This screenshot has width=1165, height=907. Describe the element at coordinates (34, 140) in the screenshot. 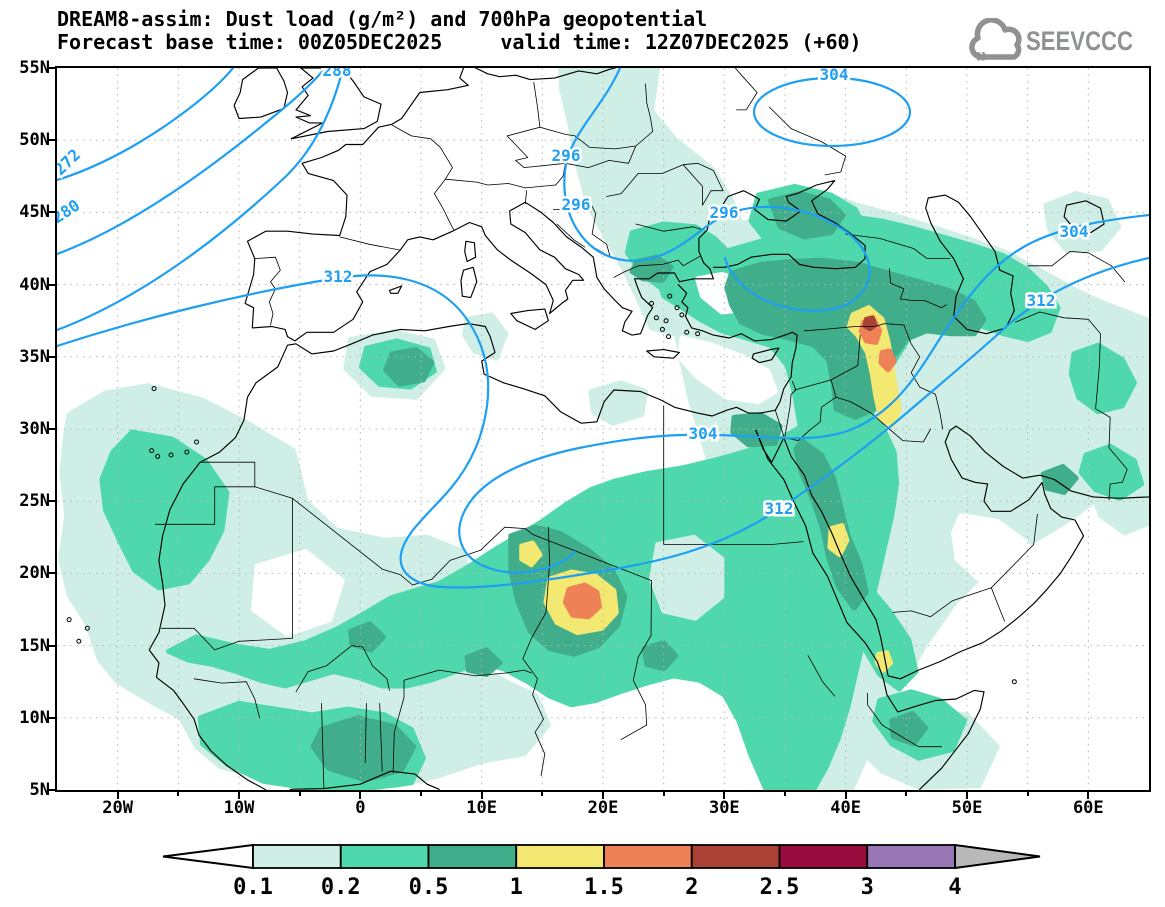

I see `y-axis-label: 50N` at that location.